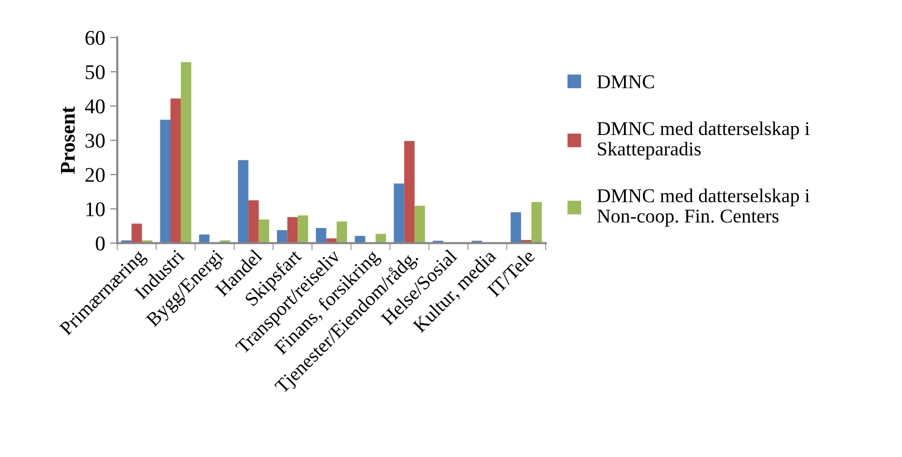 The image size is (902, 457). I want to click on y-tick-label: 50, so click(95, 72).